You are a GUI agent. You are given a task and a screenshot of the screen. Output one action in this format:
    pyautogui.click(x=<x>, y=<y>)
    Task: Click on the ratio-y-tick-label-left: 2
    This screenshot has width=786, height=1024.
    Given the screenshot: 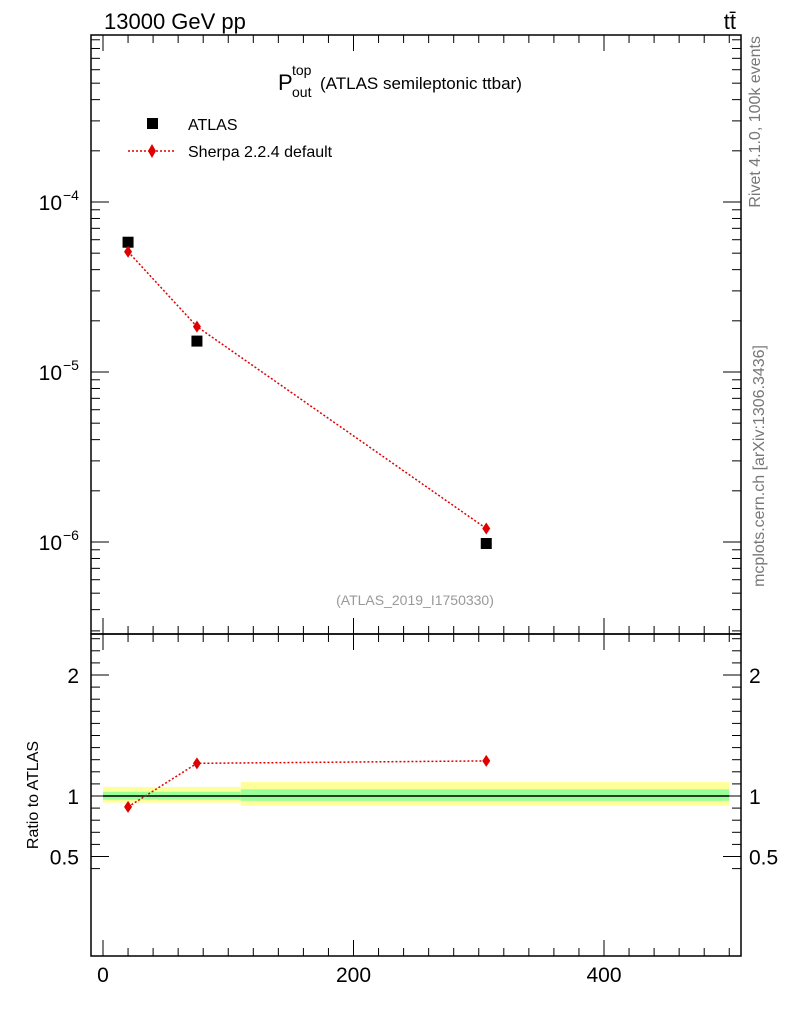 What is the action you would take?
    pyautogui.click(x=73, y=676)
    